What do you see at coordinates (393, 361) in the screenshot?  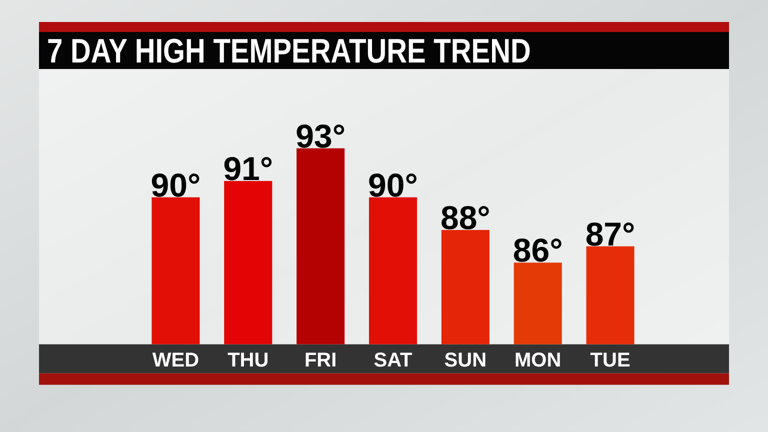 I see `x-tick-label: SAT` at bounding box center [393, 361].